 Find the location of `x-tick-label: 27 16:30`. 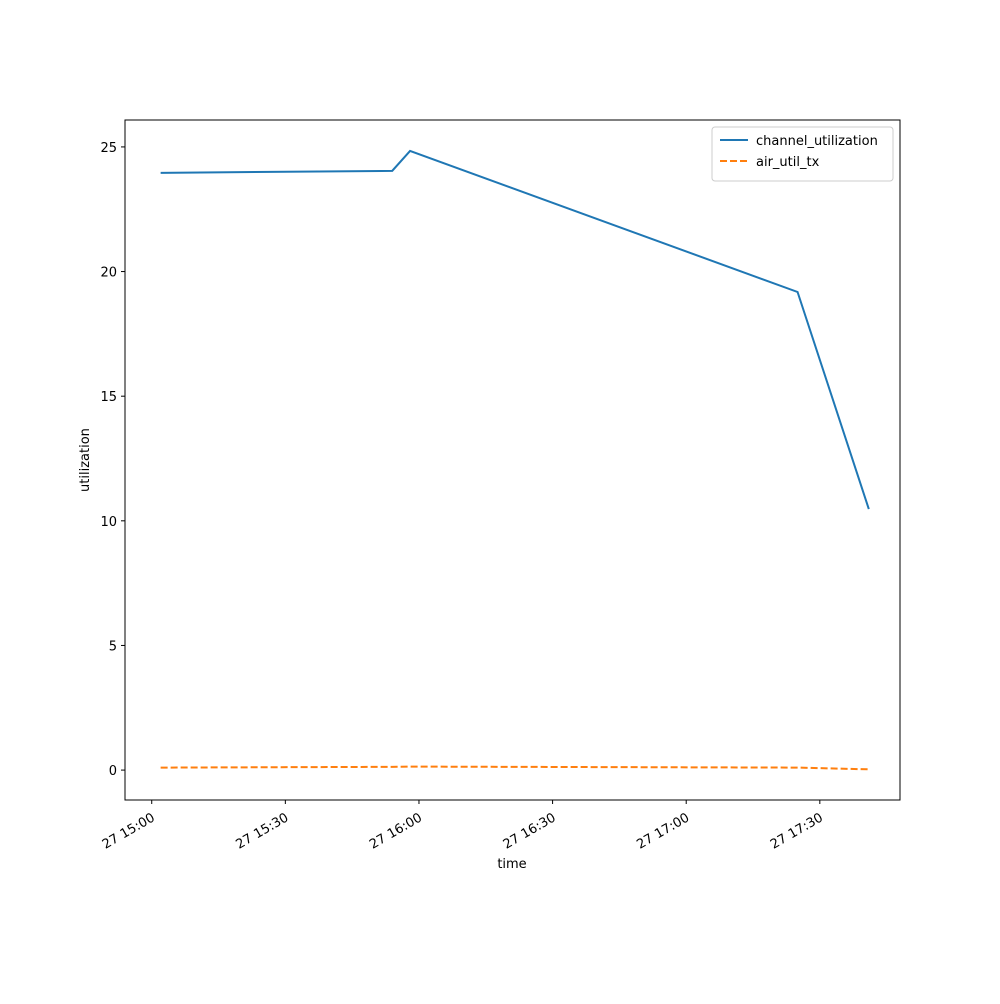

x-tick-label: 27 16:30 is located at coordinates (530, 831).